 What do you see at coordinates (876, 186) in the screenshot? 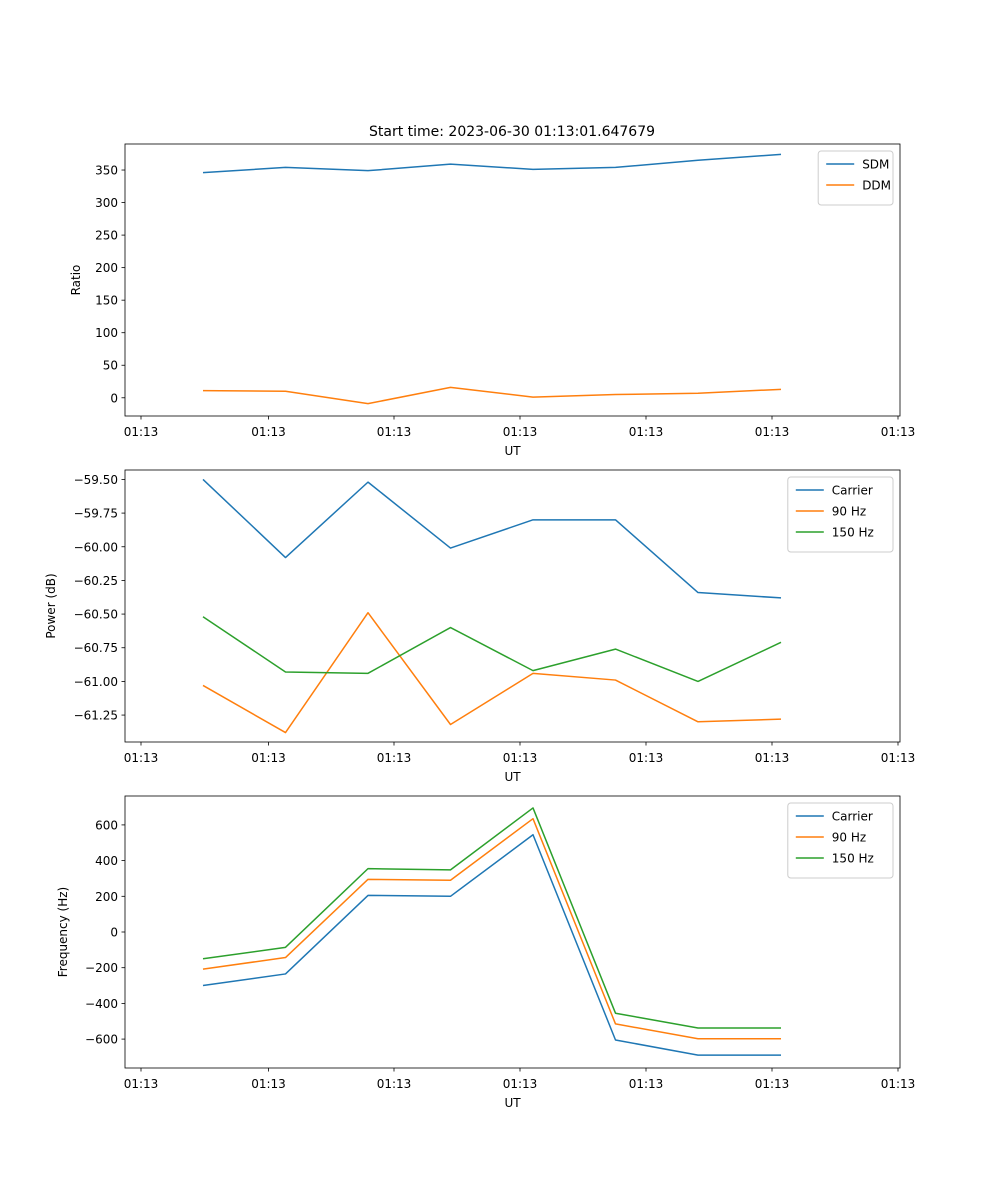
I see `legend-entry: DDM` at bounding box center [876, 186].